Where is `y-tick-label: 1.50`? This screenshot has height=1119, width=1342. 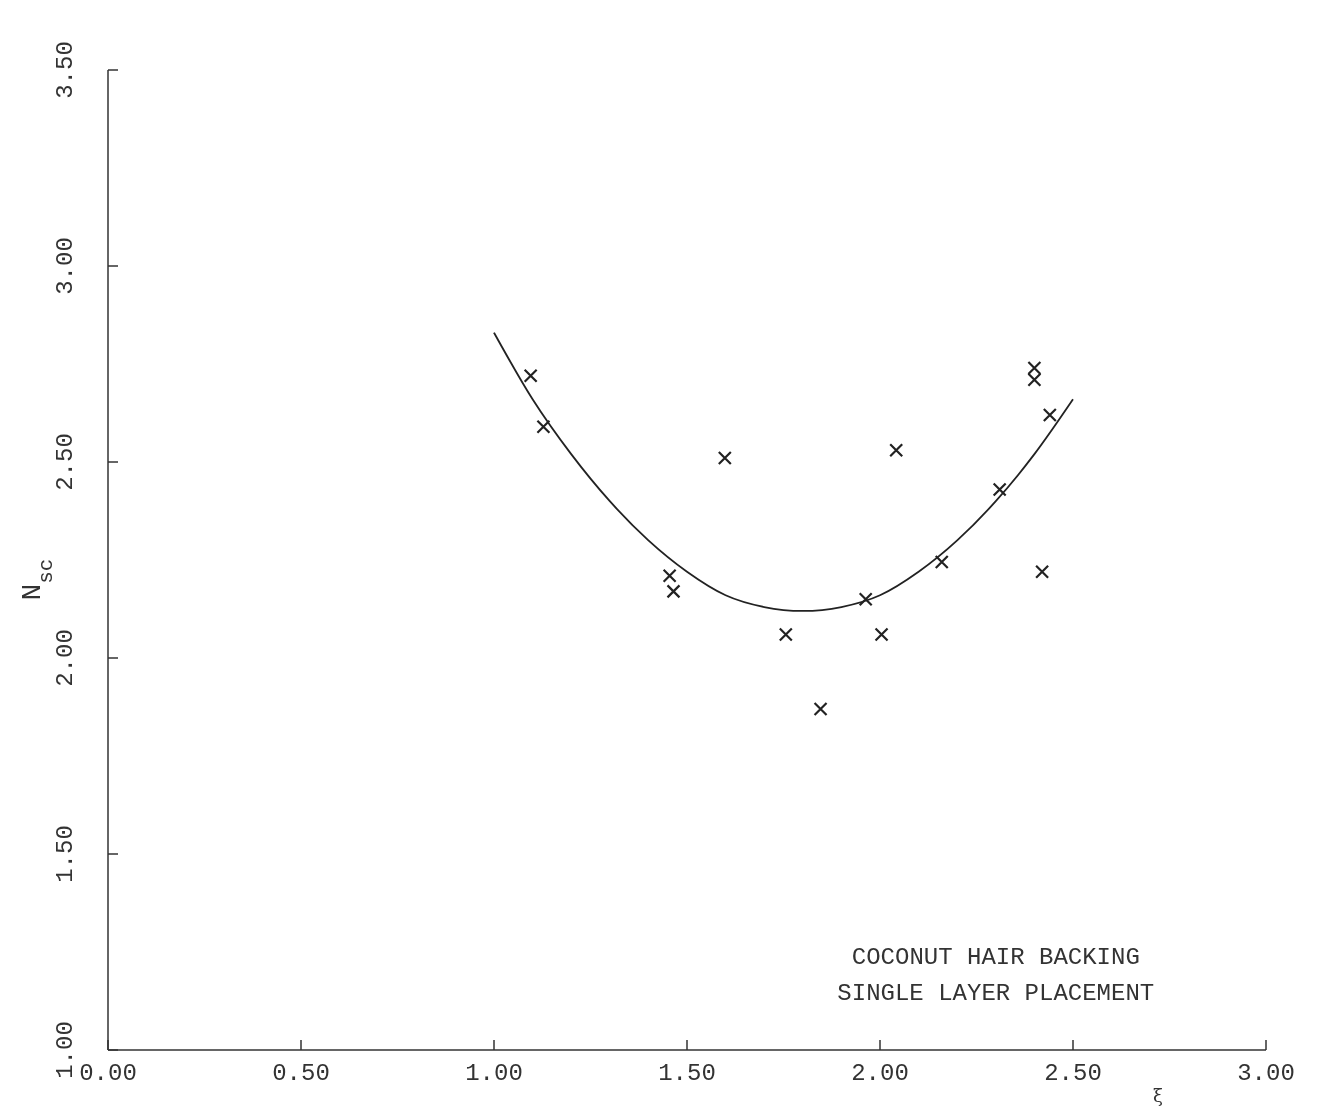
y-tick-label: 1.50 is located at coordinates (65, 854).